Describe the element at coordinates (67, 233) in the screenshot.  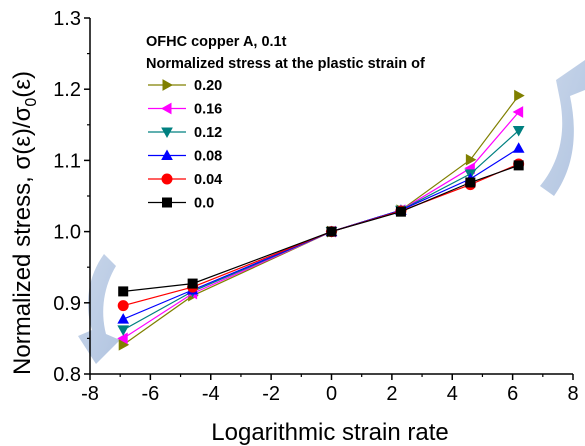
I see `y-tick-label: 1.0` at that location.